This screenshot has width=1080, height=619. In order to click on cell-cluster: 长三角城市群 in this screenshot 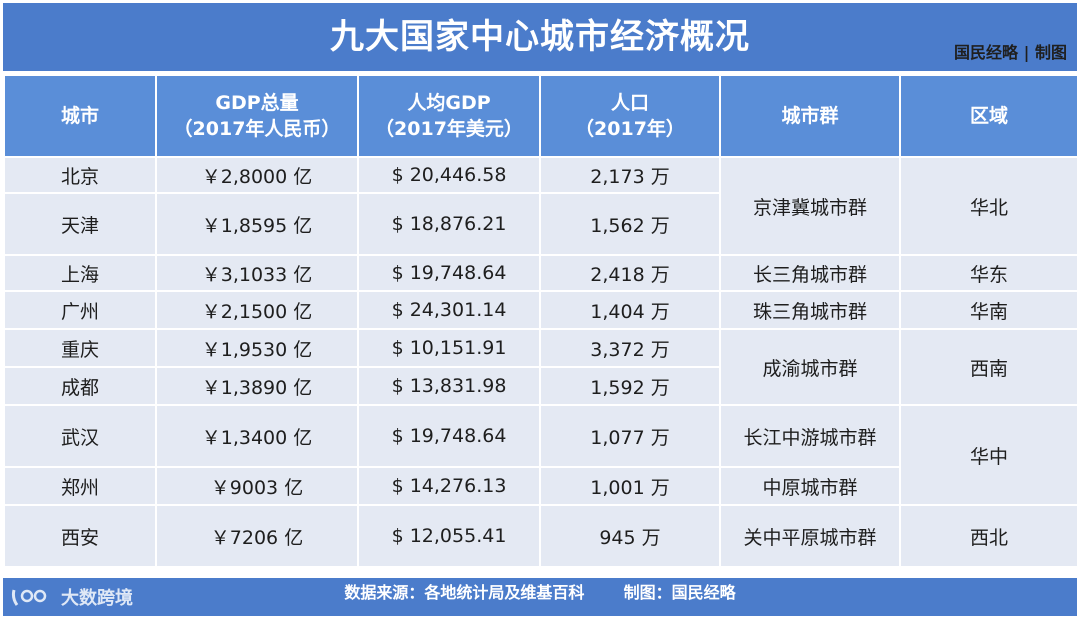, I will do `click(810, 273)`.